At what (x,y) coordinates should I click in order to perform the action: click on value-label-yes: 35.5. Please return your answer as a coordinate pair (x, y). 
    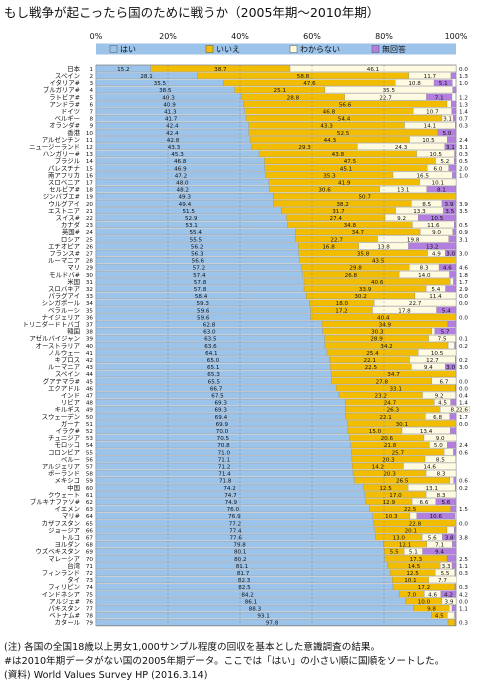
    Looking at the image, I should click on (160, 84).